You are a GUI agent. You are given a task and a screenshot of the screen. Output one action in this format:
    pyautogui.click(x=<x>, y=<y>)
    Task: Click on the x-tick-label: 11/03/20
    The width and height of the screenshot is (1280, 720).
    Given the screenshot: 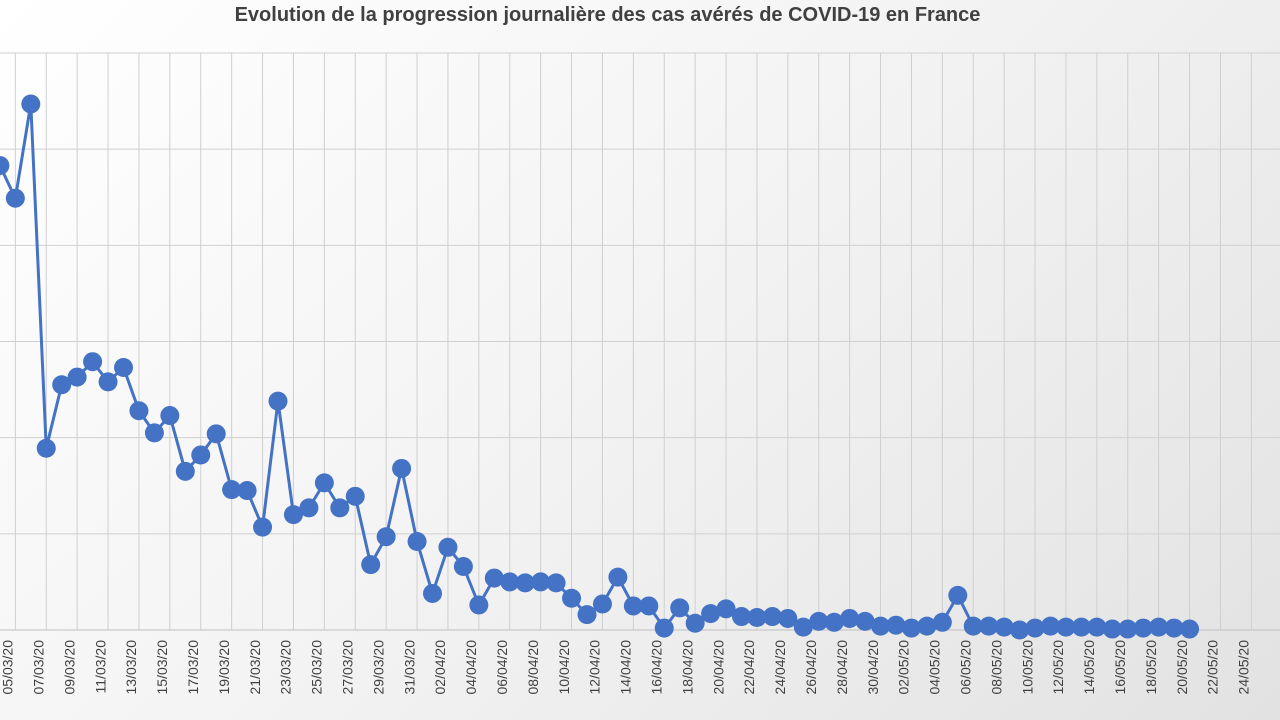 What is the action you would take?
    pyautogui.click(x=100, y=667)
    